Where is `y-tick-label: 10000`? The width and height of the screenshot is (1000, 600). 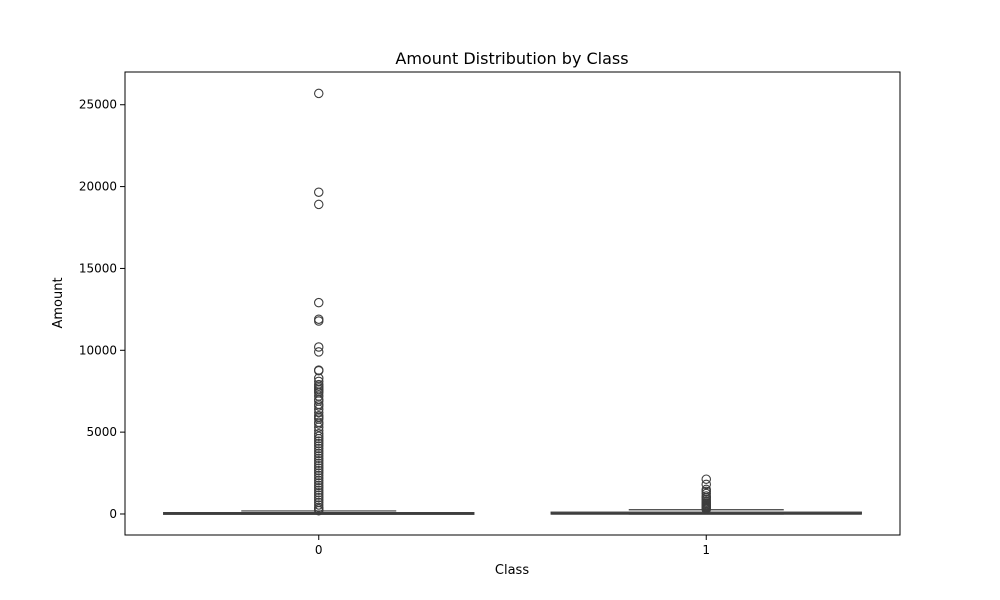 y-tick-label: 10000 is located at coordinates (98, 350).